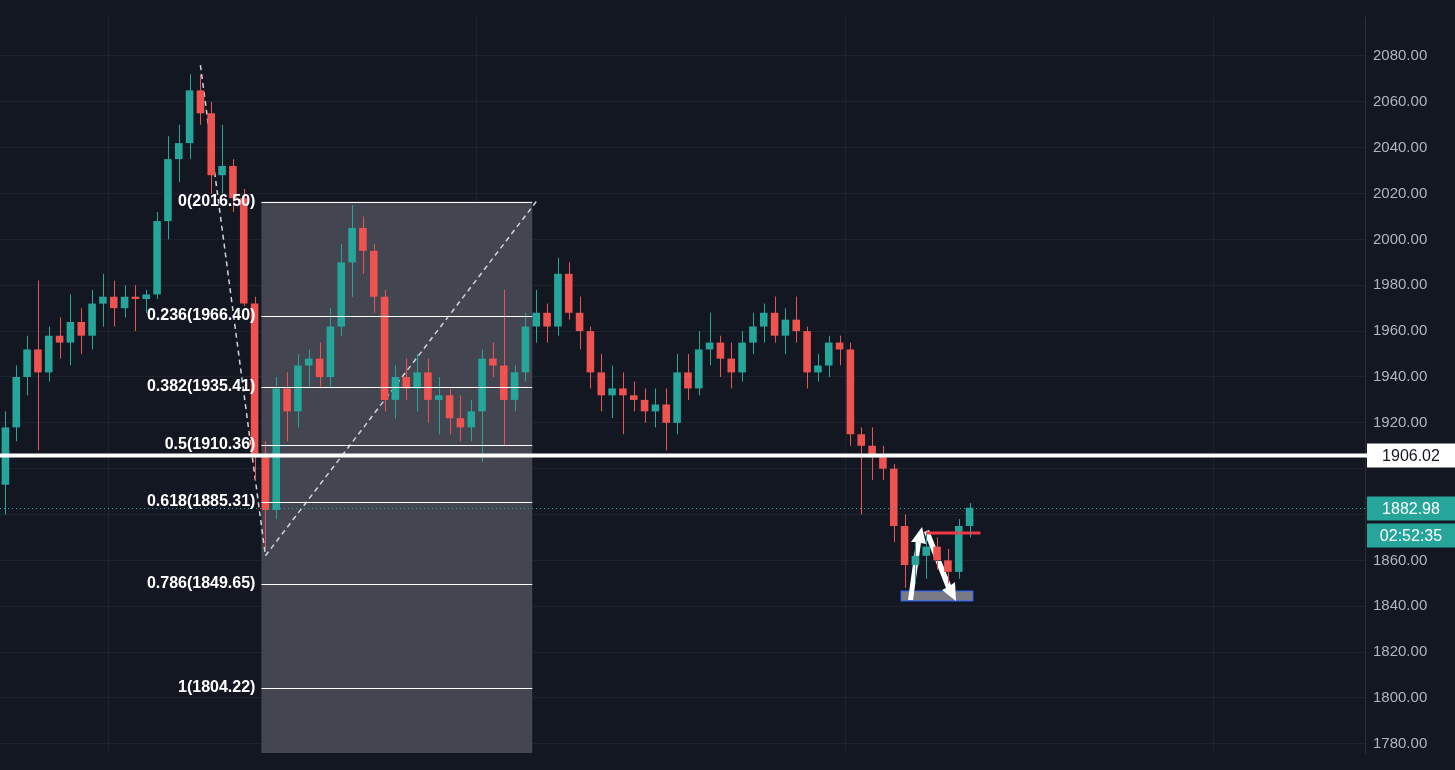 This screenshot has height=770, width=1455. What do you see at coordinates (1400, 192) in the screenshot?
I see `y-tick-label: 2020.00` at bounding box center [1400, 192].